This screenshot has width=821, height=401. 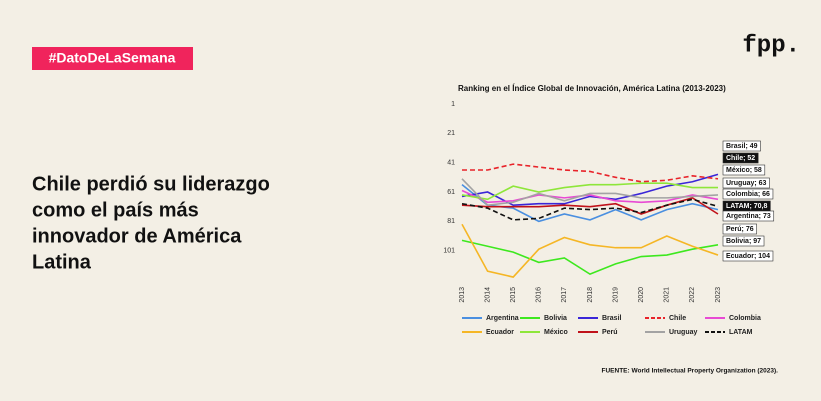 I want to click on end-label: Chile; 52, so click(x=740, y=158).